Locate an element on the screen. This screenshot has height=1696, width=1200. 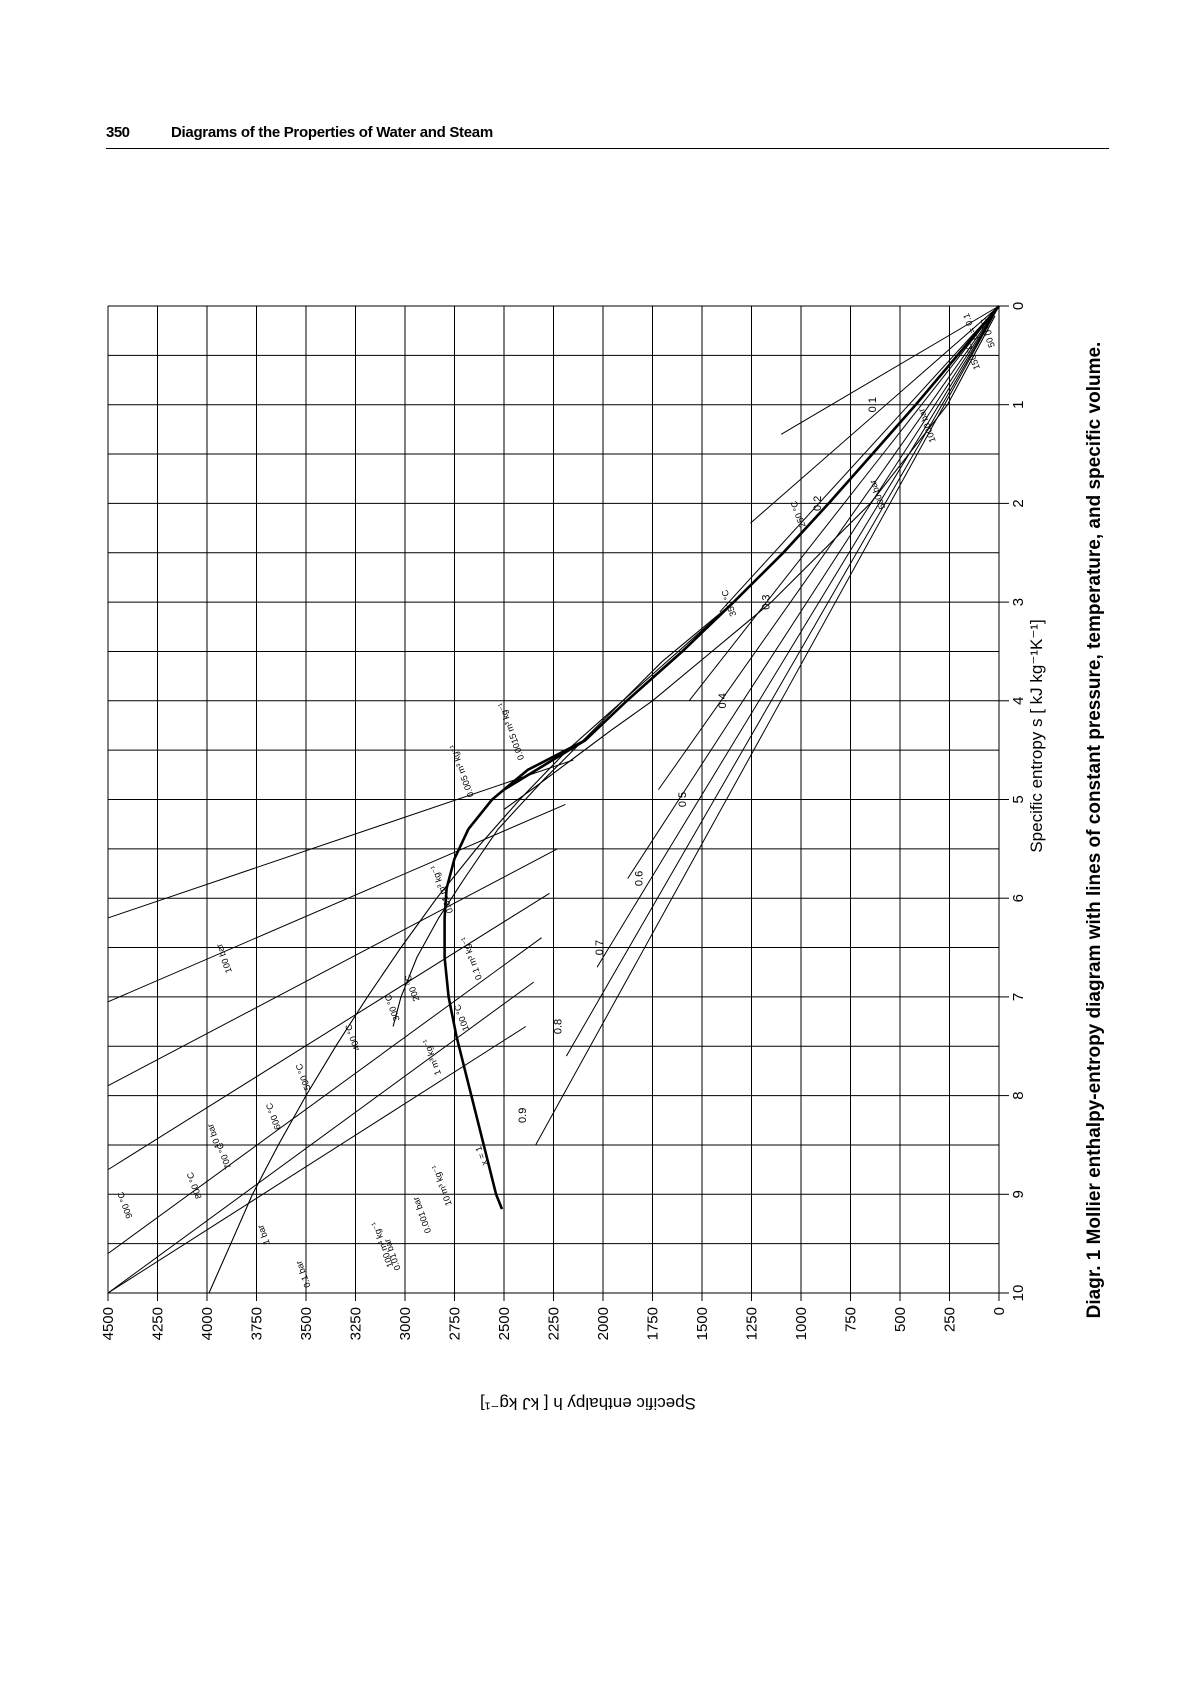
quality-label: 0.9 is located at coordinates (523, 1115).